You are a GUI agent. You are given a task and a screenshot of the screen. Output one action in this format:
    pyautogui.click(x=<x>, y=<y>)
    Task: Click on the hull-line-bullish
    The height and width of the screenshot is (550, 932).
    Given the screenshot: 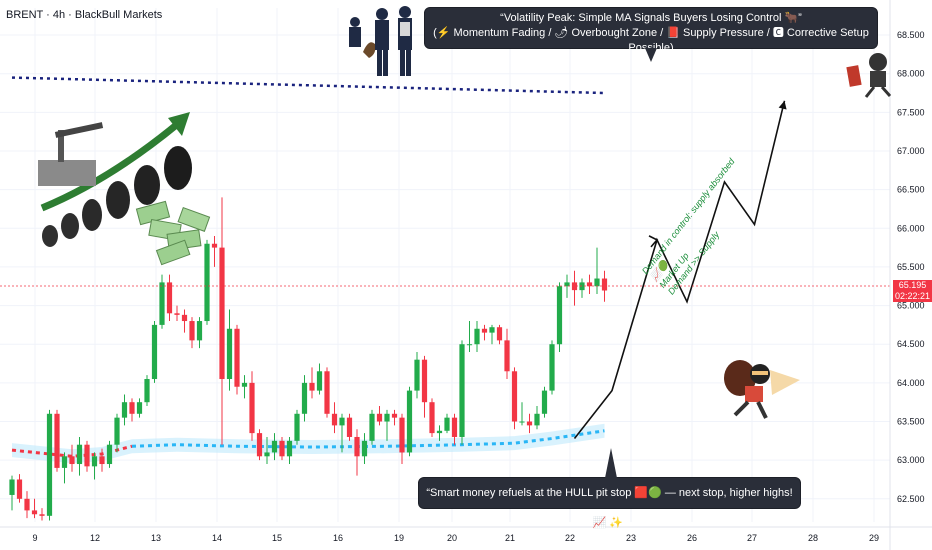 What is the action you would take?
    pyautogui.click(x=368, y=439)
    